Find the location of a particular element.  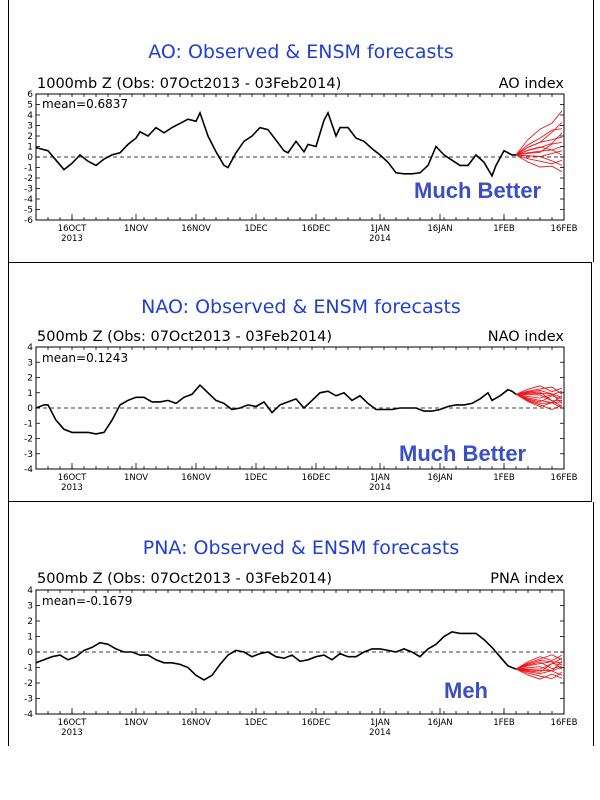

chart-index-label: AO index is located at coordinates (532, 84).